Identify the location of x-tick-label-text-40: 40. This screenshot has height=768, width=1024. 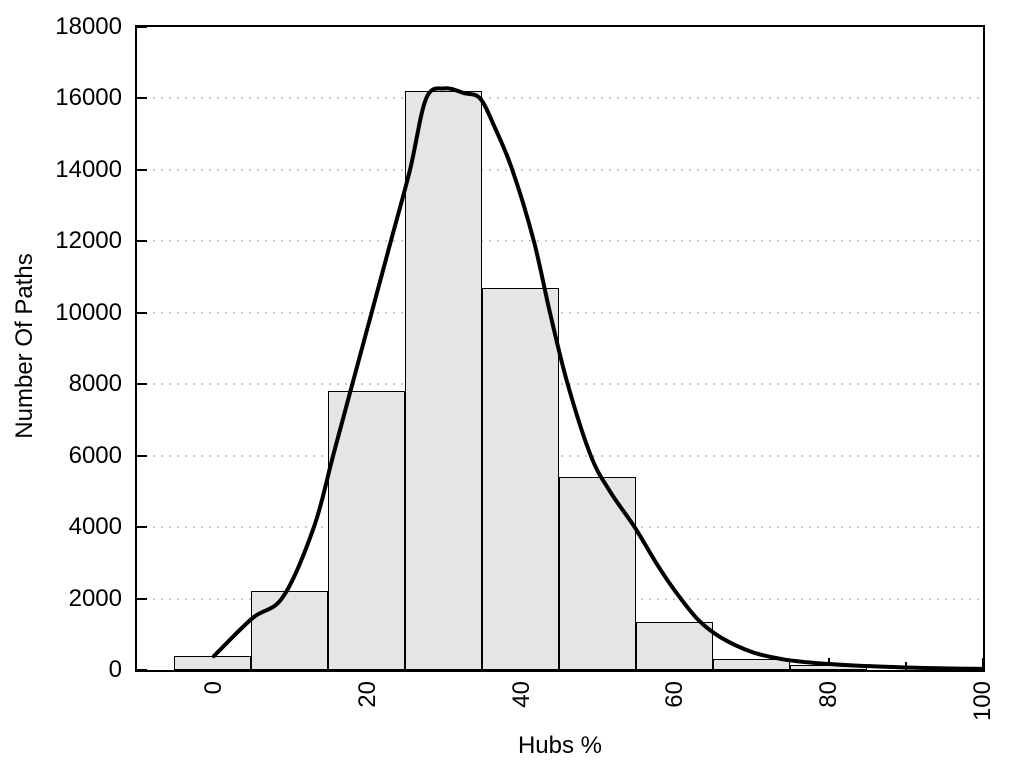
(521, 694).